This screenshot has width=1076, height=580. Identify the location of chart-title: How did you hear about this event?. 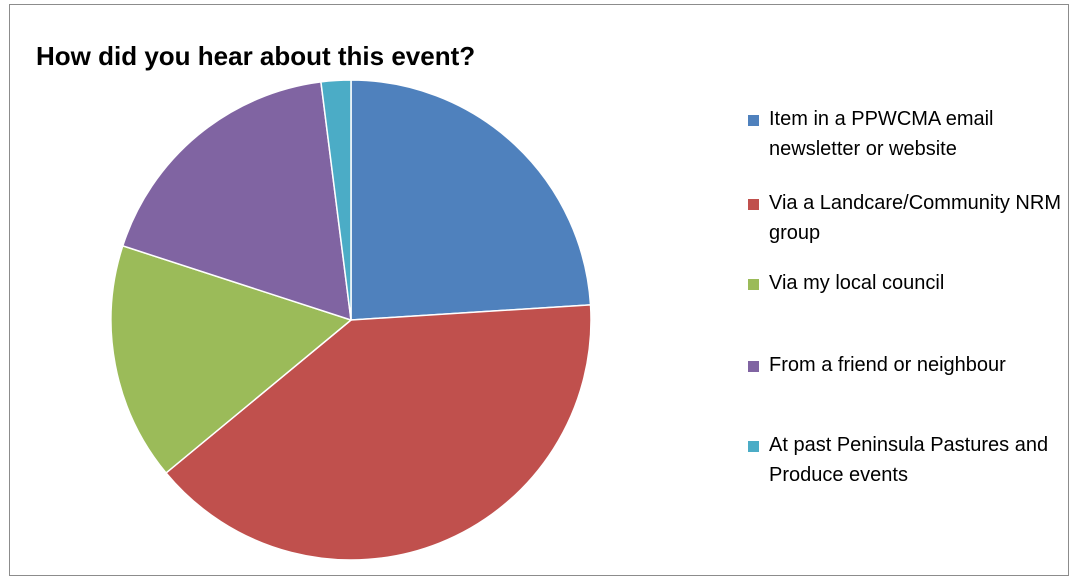
(256, 56).